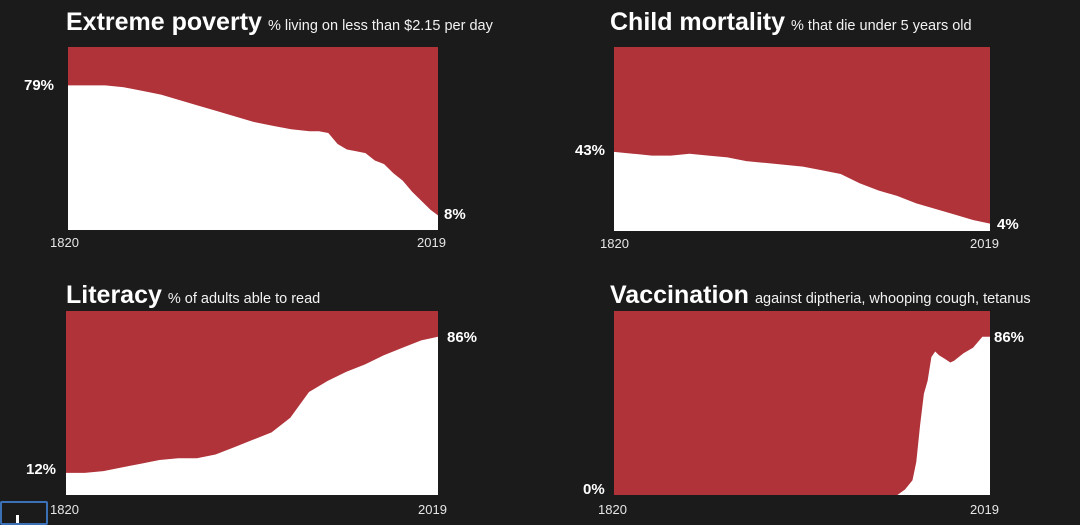 This screenshot has width=1080, height=525. I want to click on chart-title: Child mortality, so click(698, 22).